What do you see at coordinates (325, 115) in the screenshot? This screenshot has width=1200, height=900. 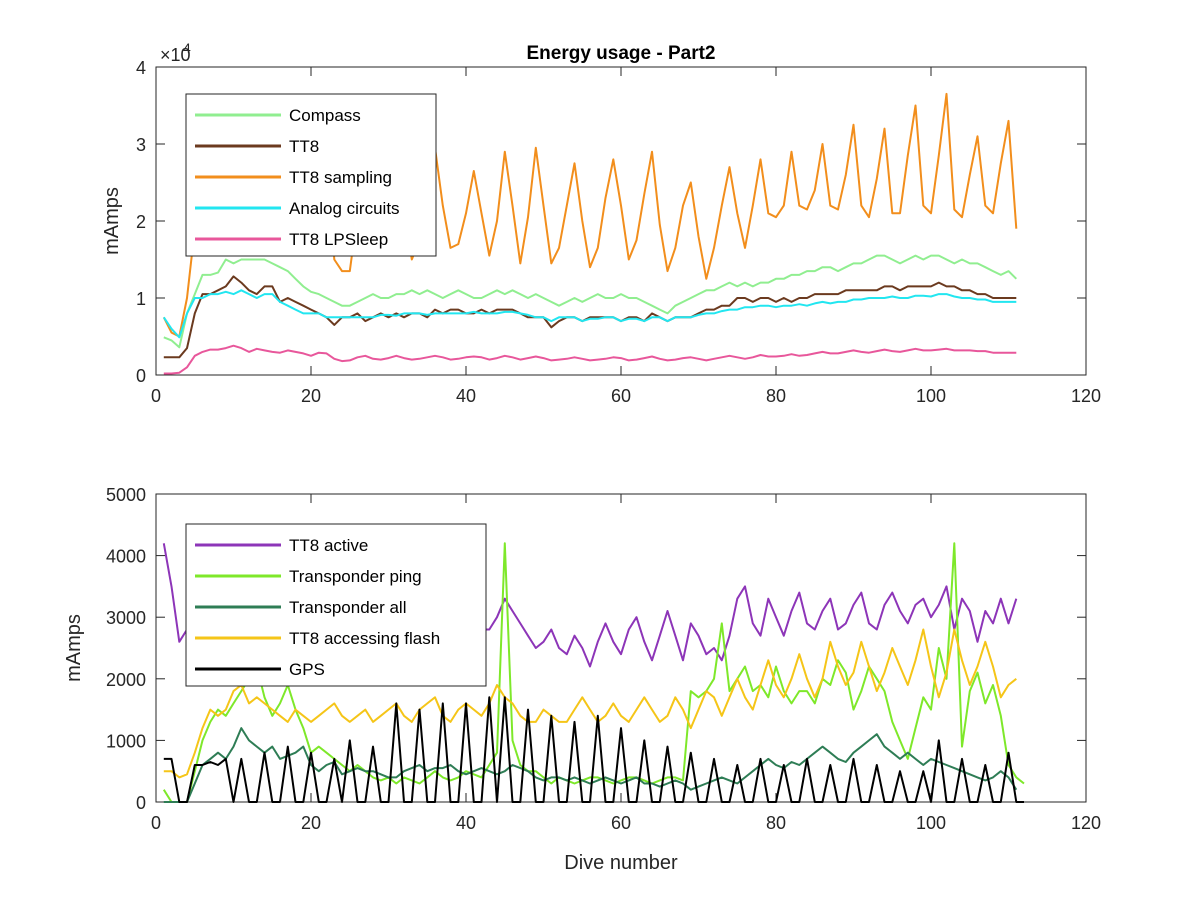 I see `legend-label-compass: Compass` at bounding box center [325, 115].